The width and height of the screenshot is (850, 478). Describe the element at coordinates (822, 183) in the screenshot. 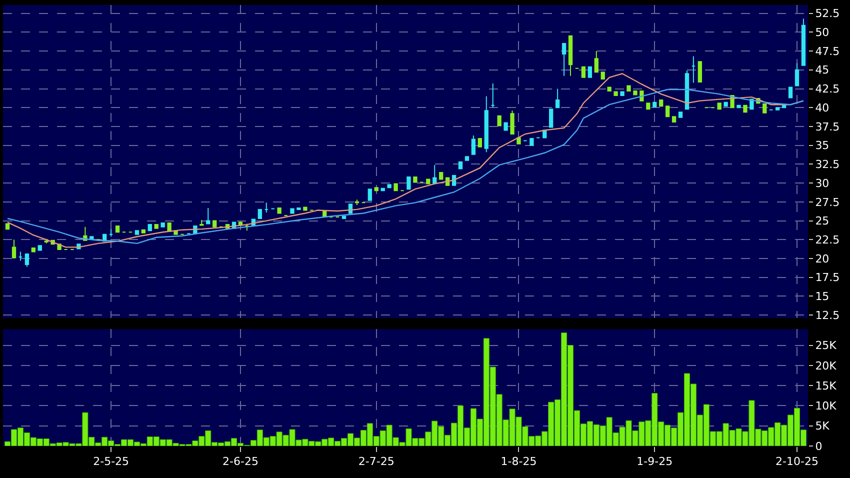

I see `y-tick-label: 30` at that location.